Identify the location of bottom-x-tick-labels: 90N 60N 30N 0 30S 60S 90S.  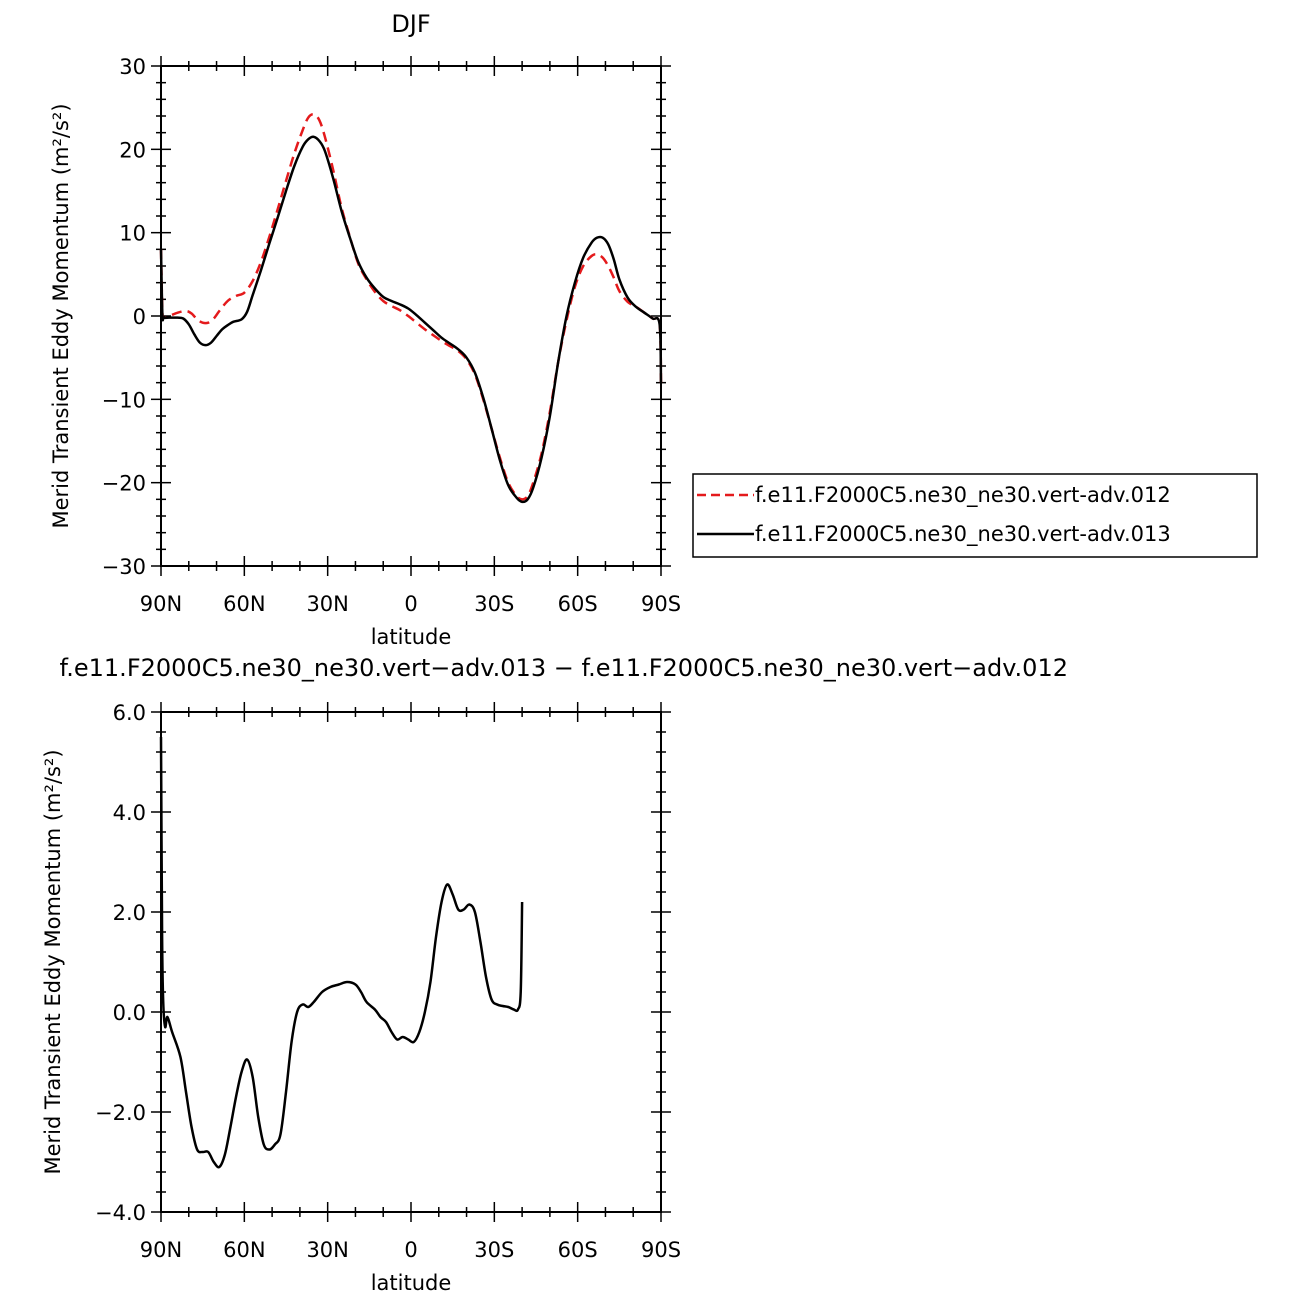
(410, 1250).